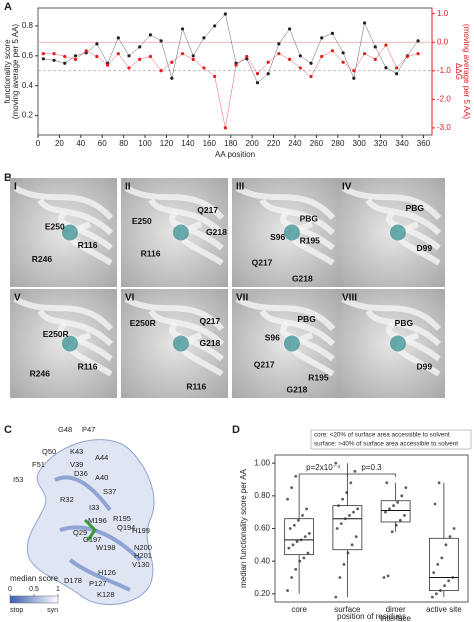  I want to click on image-numeral: III, so click(240, 187).